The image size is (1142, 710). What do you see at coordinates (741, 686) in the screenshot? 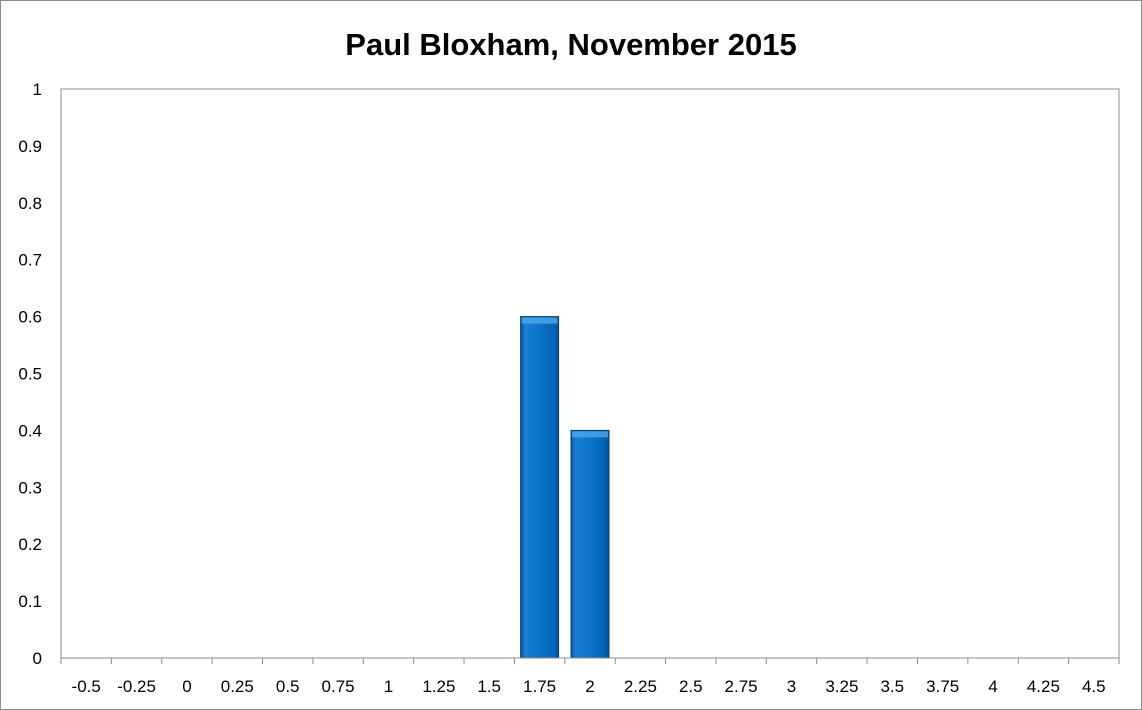
I see `x-tick-label: 2.75` at bounding box center [741, 686].